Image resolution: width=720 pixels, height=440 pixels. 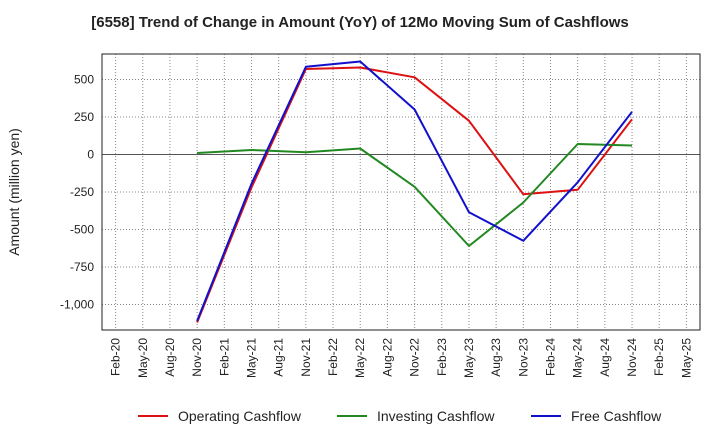 I want to click on x-tick-label: May-22, so click(x=360, y=358).